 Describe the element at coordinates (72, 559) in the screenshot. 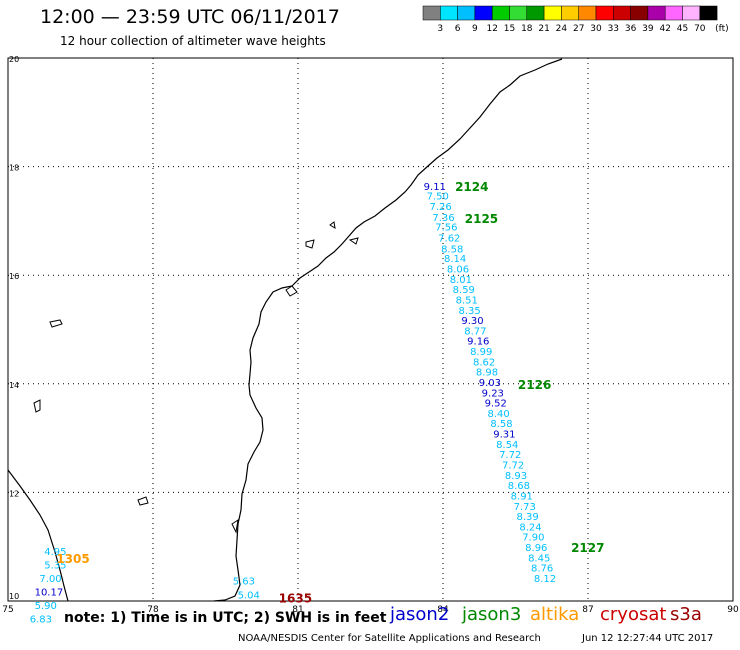

I see `pass-number-label: 1305` at that location.